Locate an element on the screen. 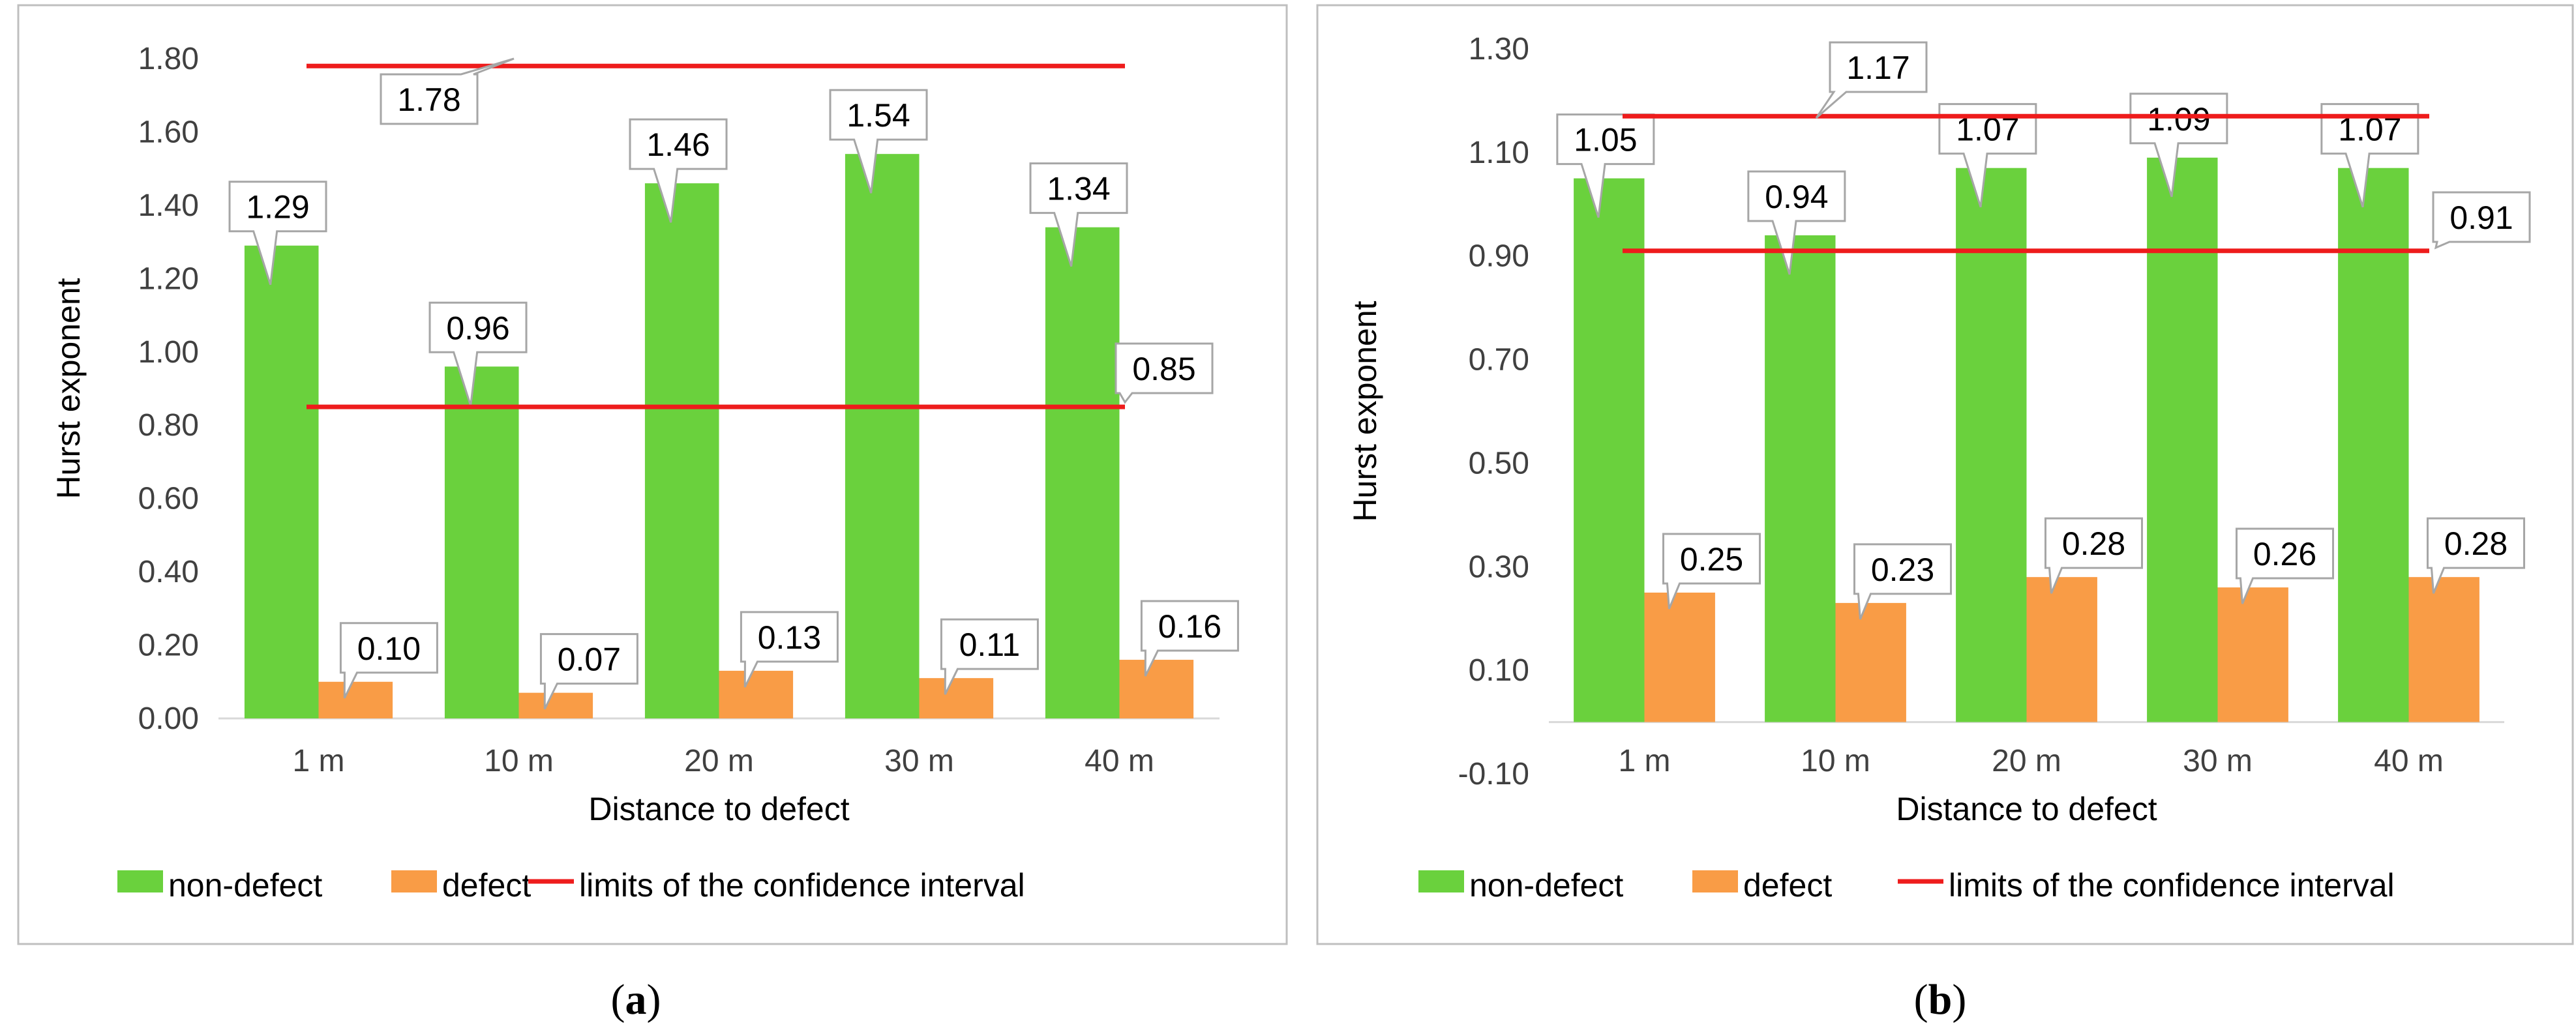  non-defect-data-label: 1.05 is located at coordinates (1605, 165).